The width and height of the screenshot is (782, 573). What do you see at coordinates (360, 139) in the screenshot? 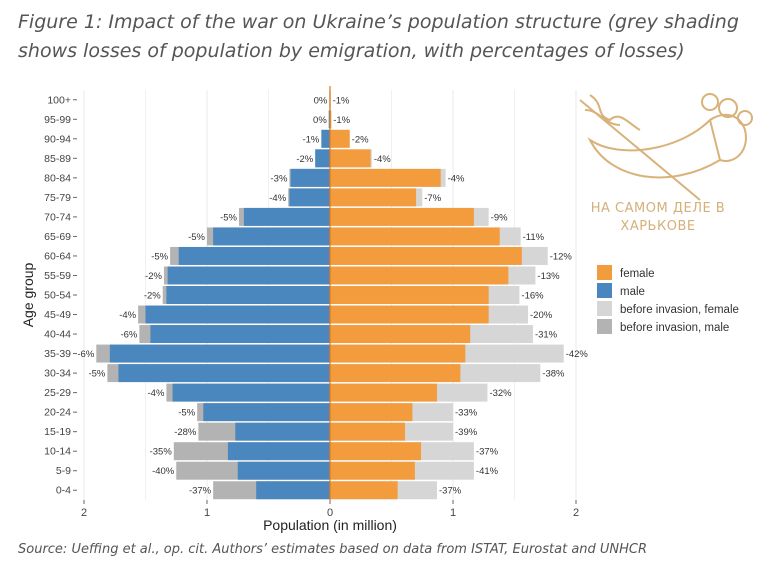
I see `female-loss-label: -2%` at bounding box center [360, 139].